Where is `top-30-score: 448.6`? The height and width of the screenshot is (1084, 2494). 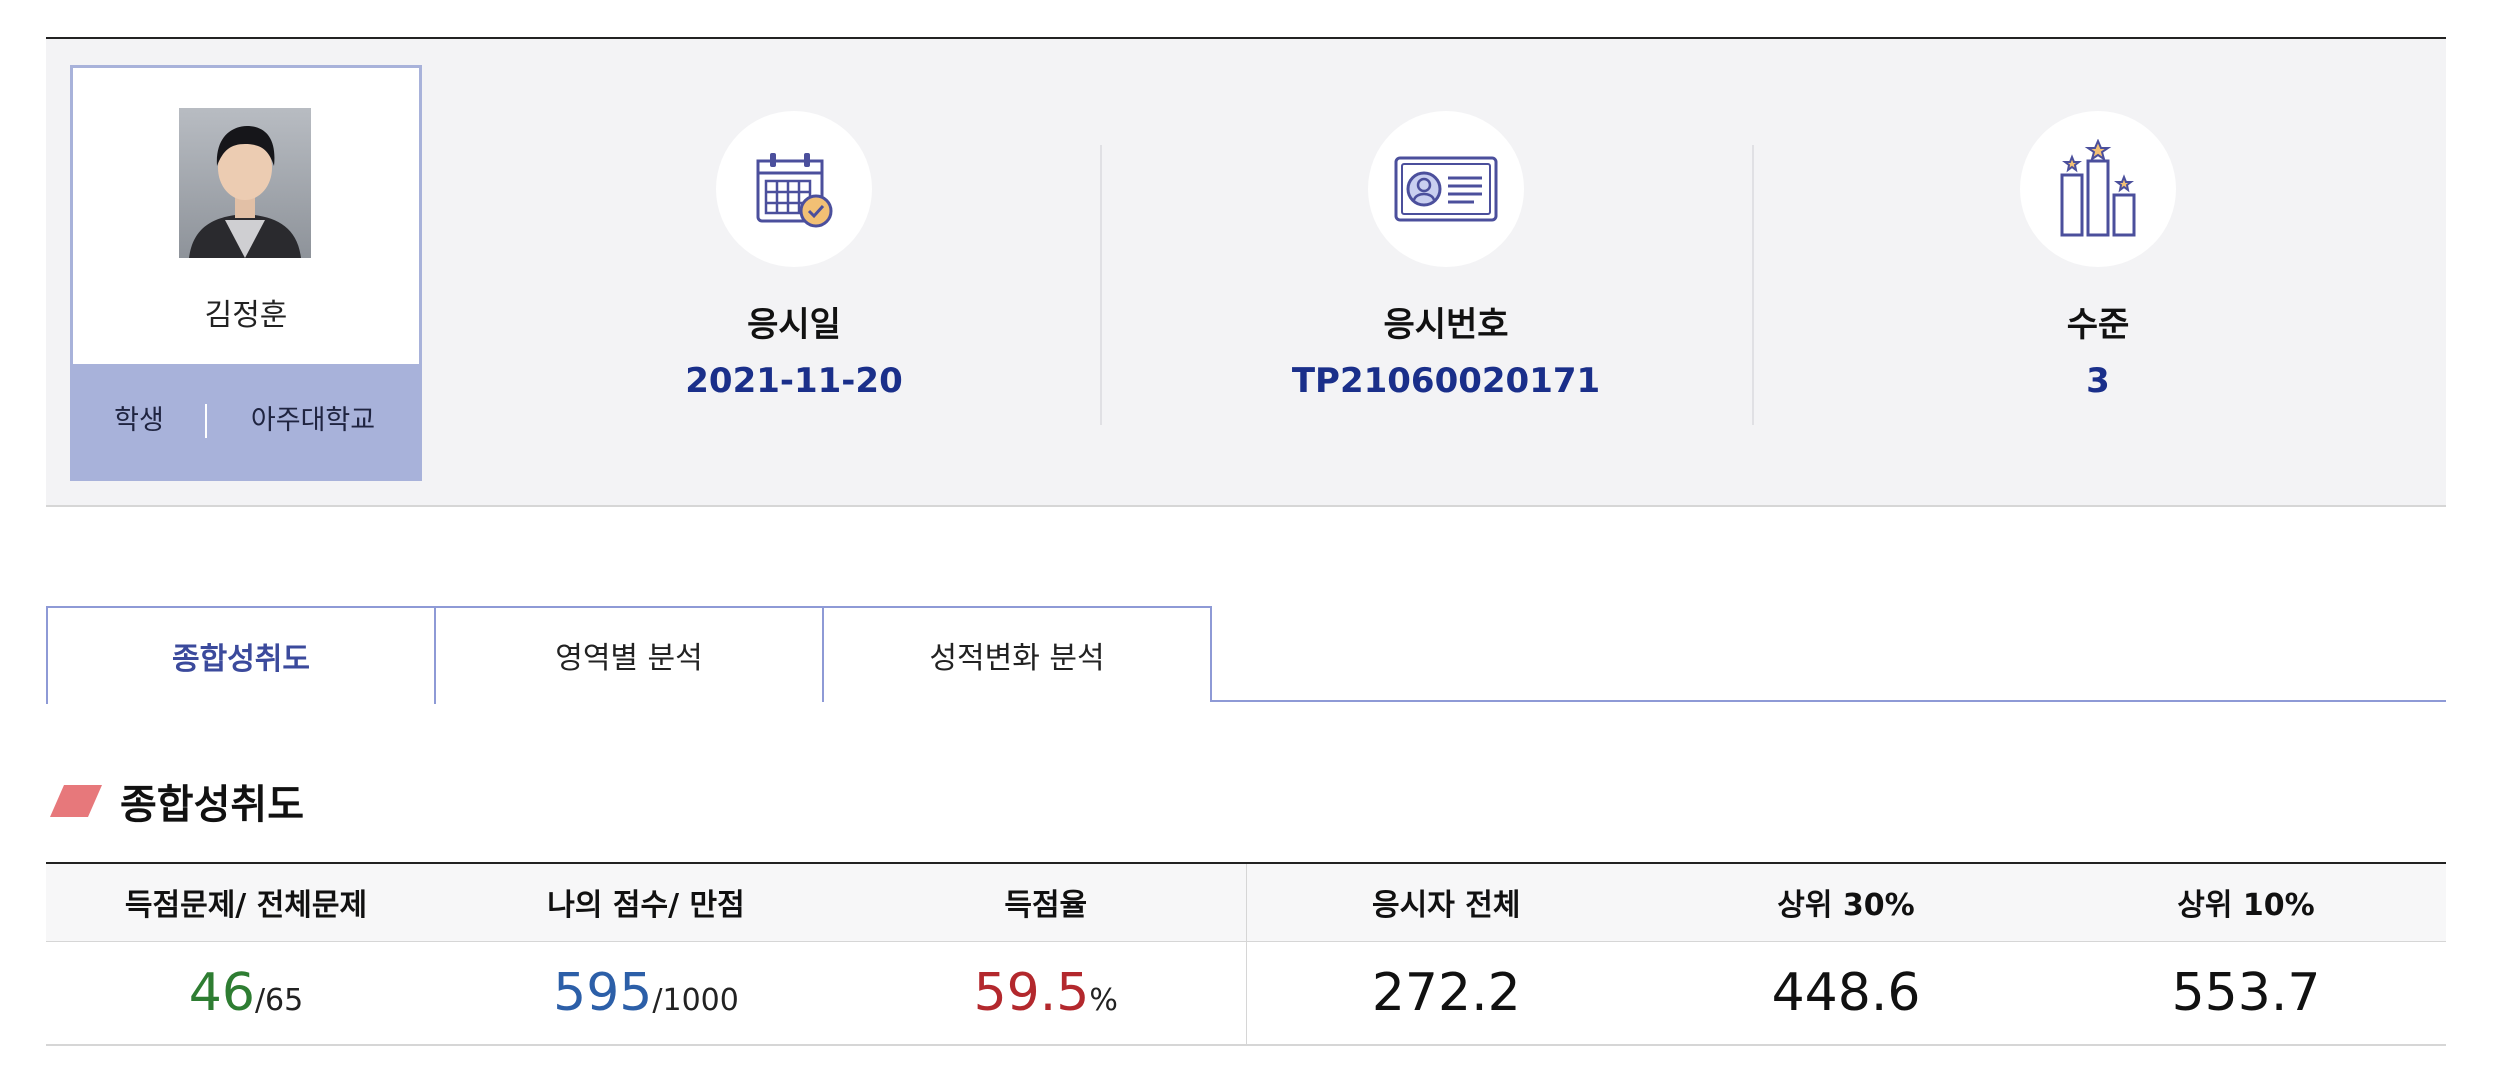 top-30-score: 448.6 is located at coordinates (1846, 992).